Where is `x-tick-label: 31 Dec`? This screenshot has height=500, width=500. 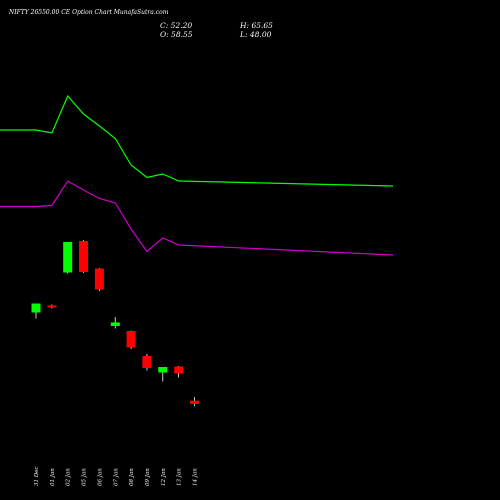
x-tick-label: 31 Dec is located at coordinates (37, 477).